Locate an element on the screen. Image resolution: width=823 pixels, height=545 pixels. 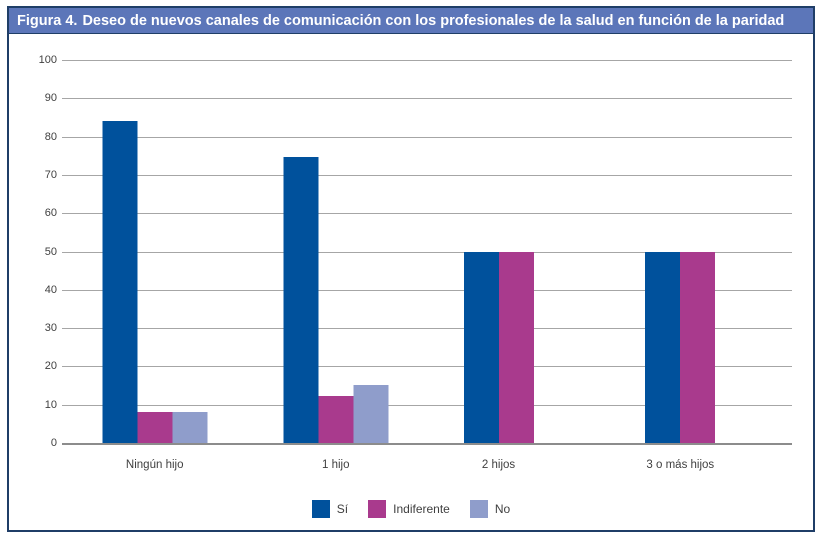
y-axis: 100 90 80 70 60 50 40 30 20 10 0 is located at coordinates (33, 251).